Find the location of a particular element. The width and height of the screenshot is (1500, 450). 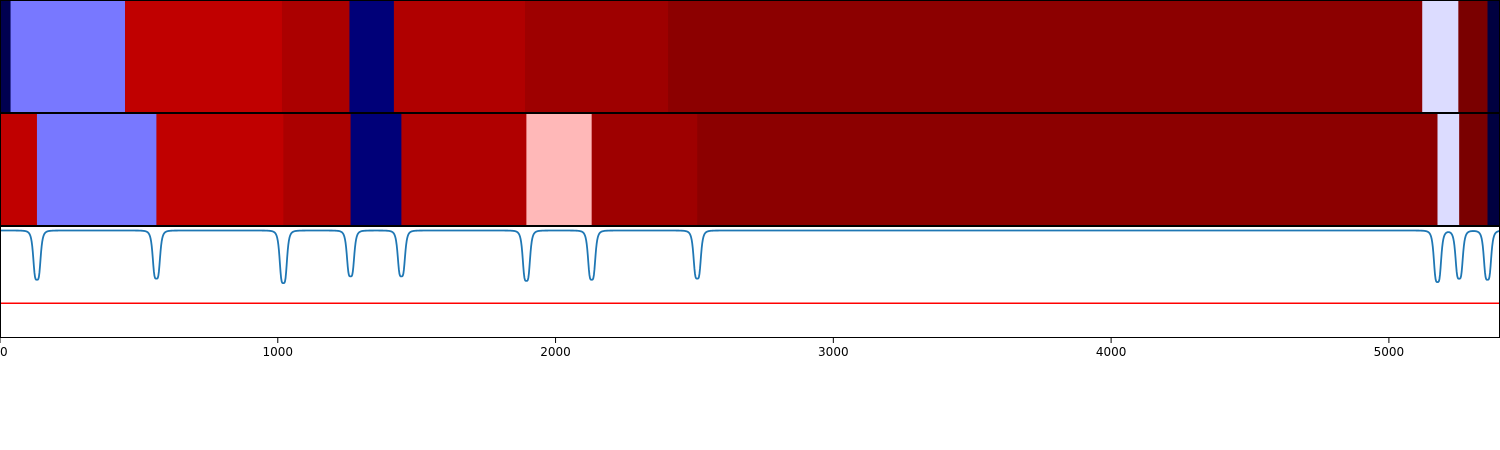

x-tick-label-1: 1000 is located at coordinates (278, 352).